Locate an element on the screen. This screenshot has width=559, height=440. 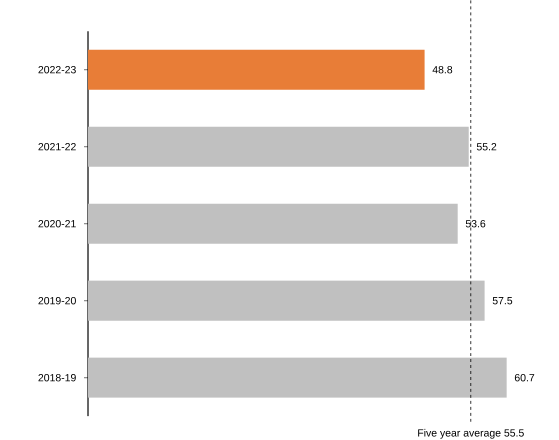
y-tick-label: 2019-20 is located at coordinates (57, 301).